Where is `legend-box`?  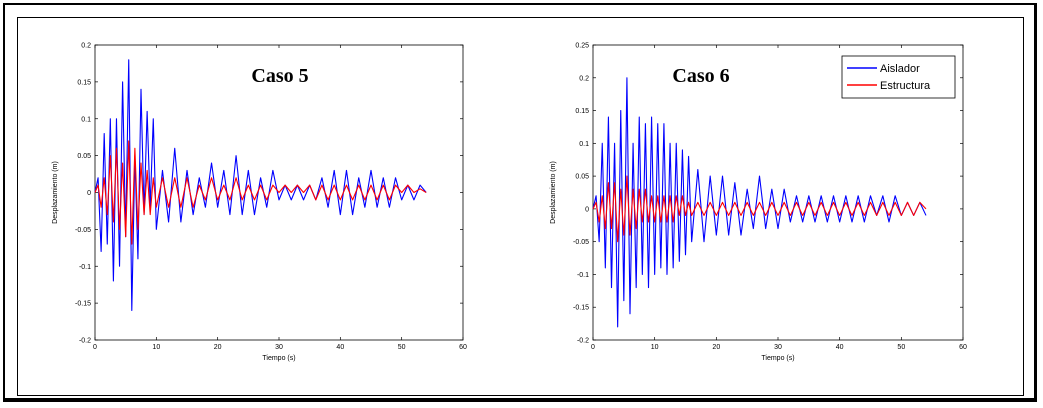 legend-box is located at coordinates (898, 77).